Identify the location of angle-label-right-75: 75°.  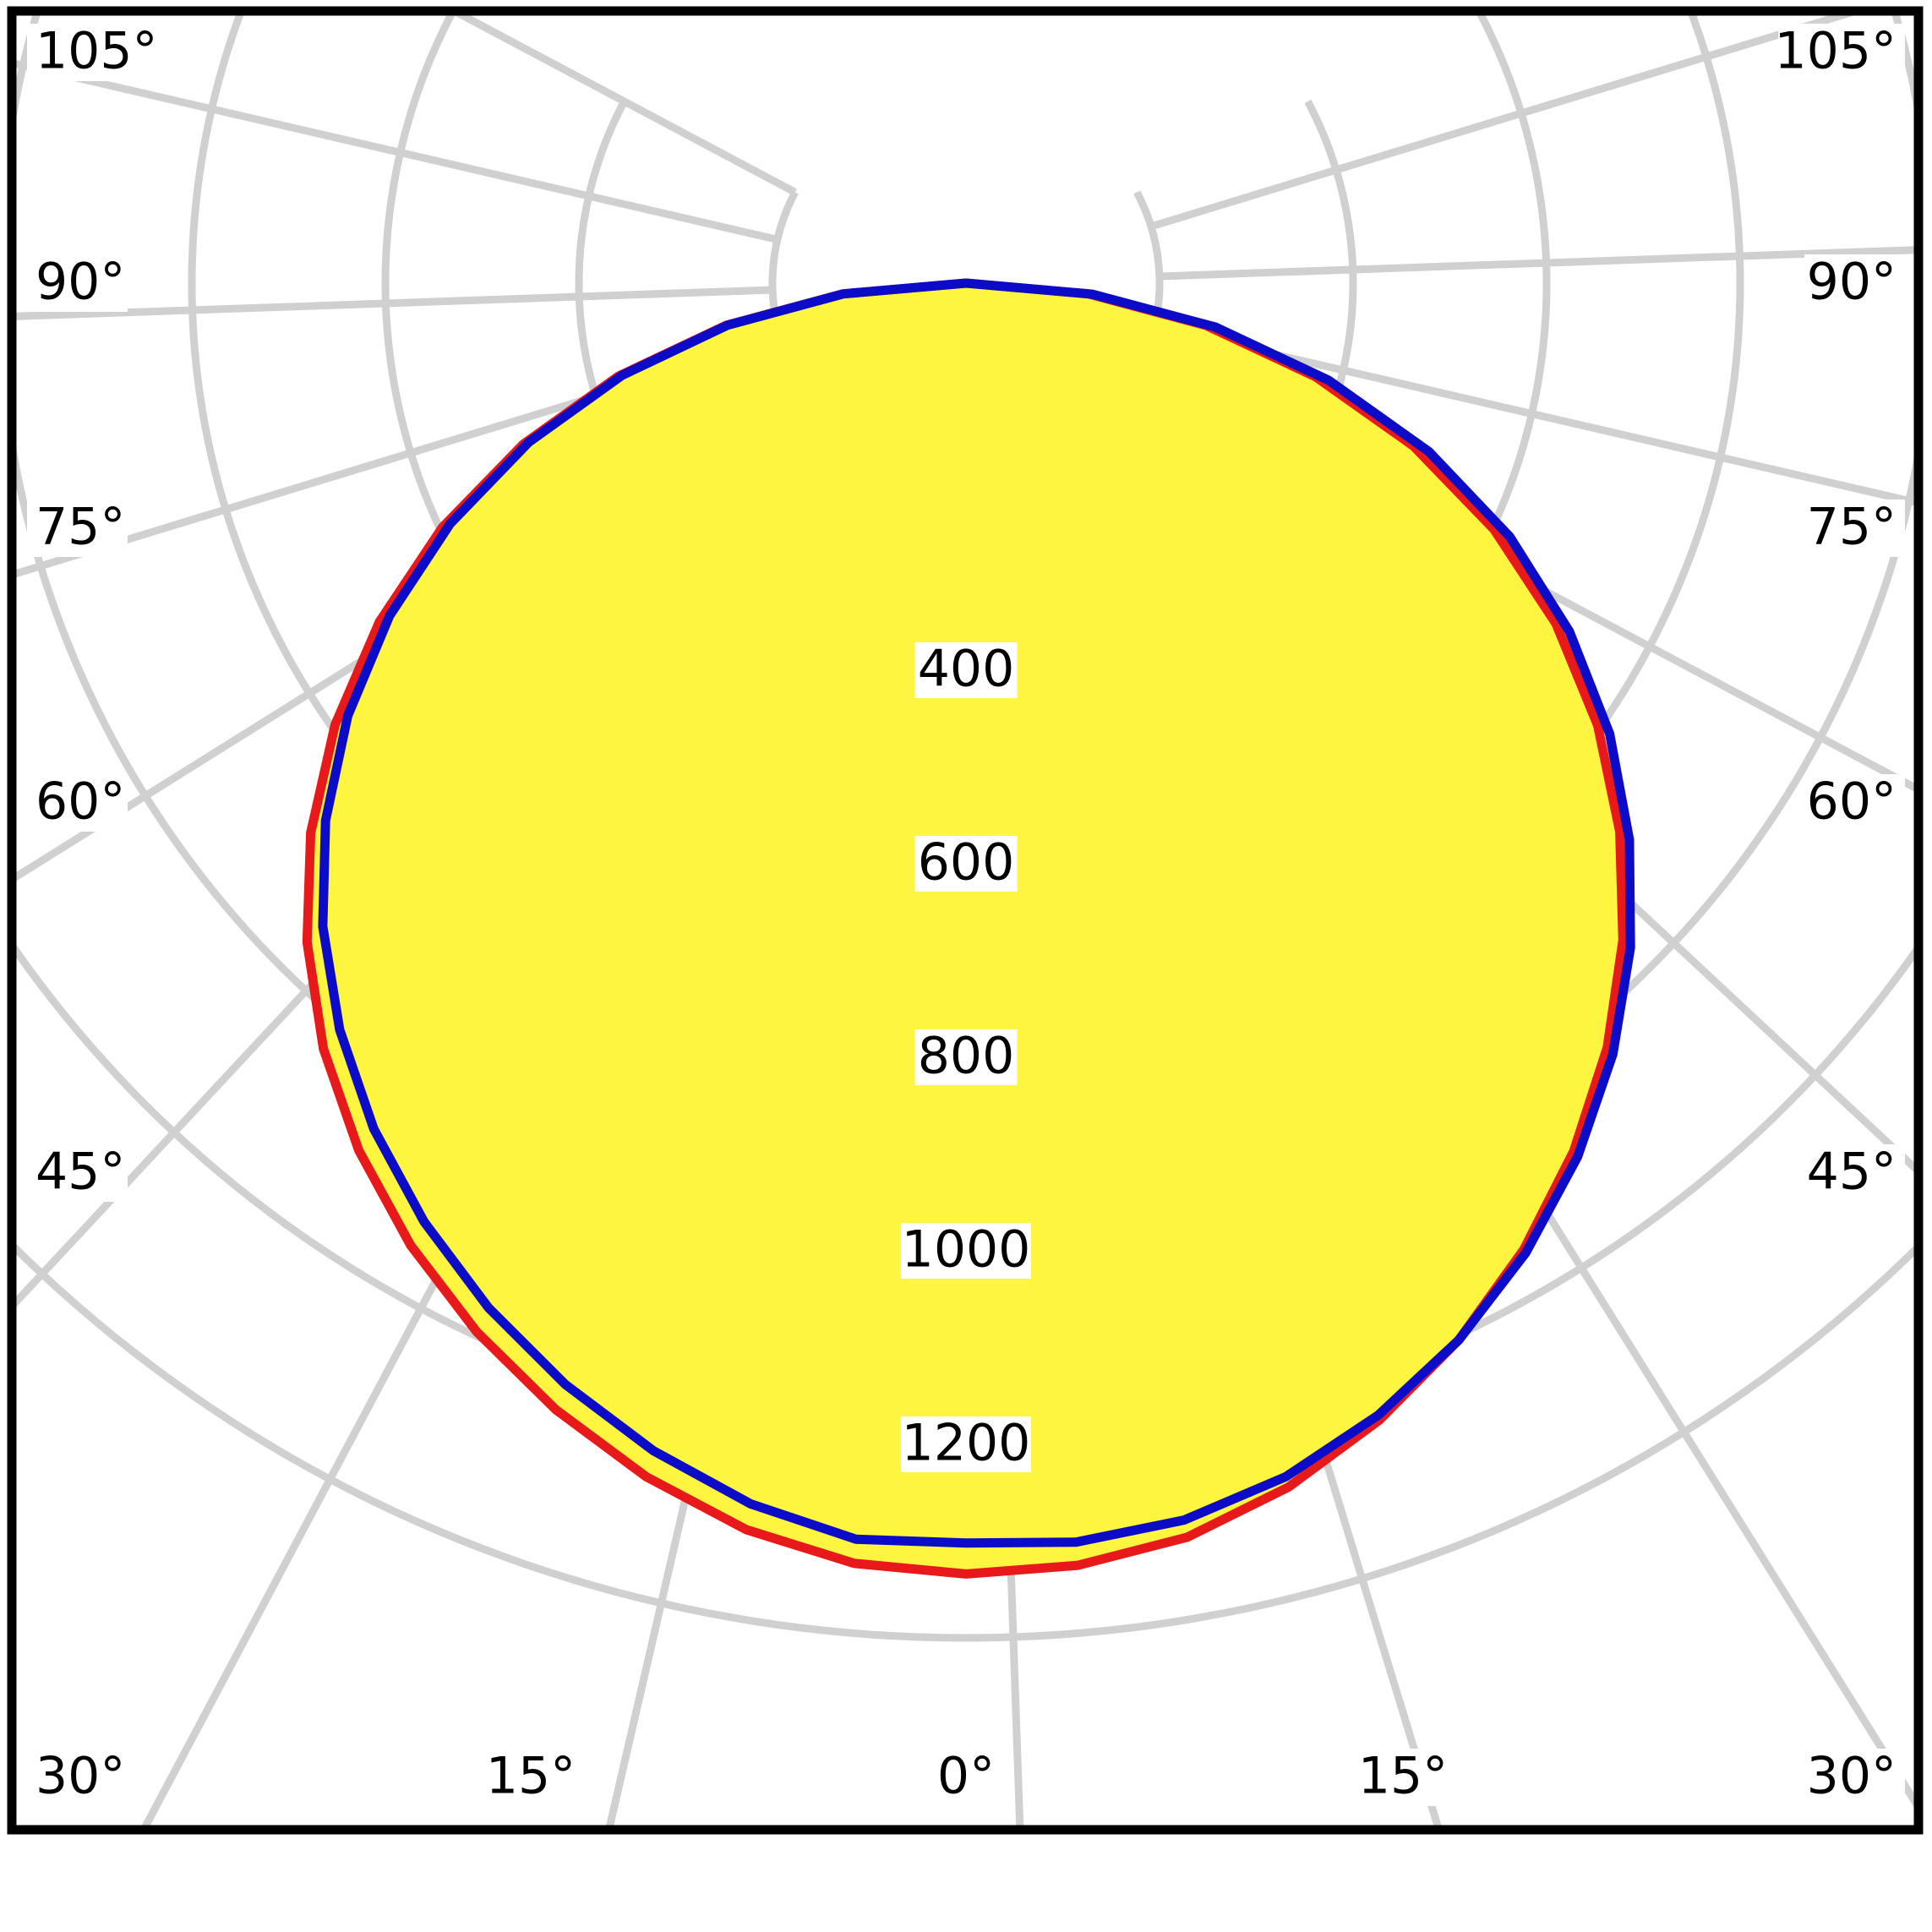
(1852, 527).